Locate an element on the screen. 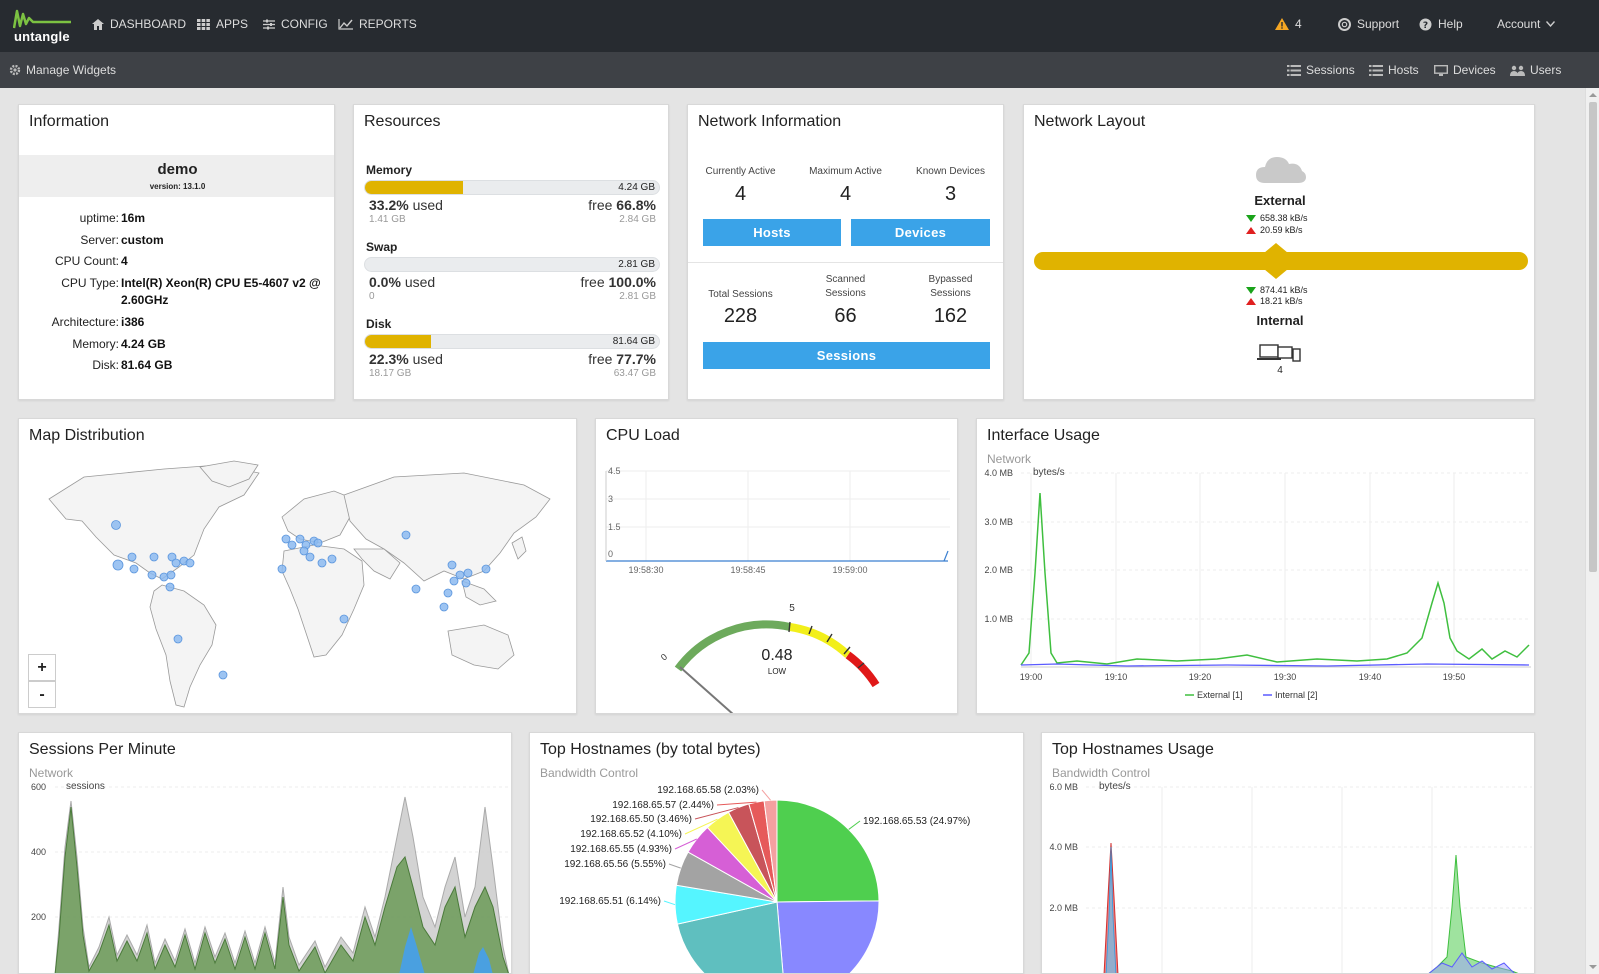 This screenshot has height=974, width=1599. support-link: Support is located at coordinates (1368, 24).